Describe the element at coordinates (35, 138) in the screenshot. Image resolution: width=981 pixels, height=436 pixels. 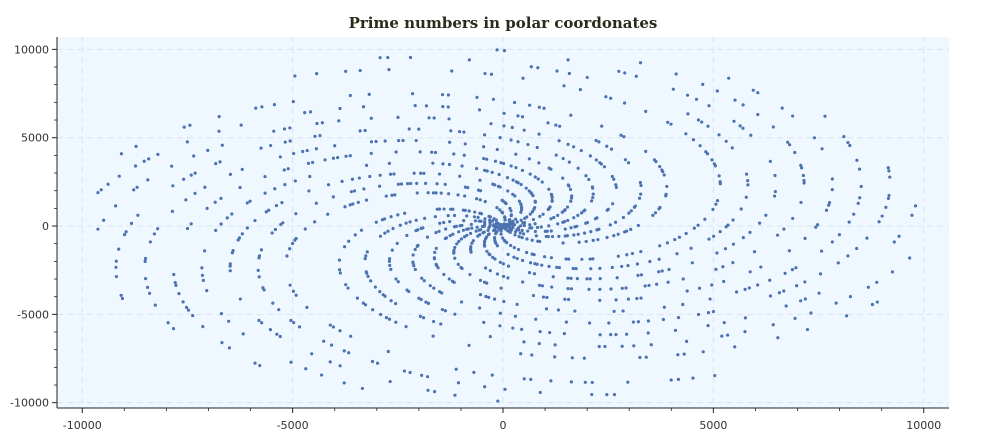
I see `y-tick-label: 5000` at that location.